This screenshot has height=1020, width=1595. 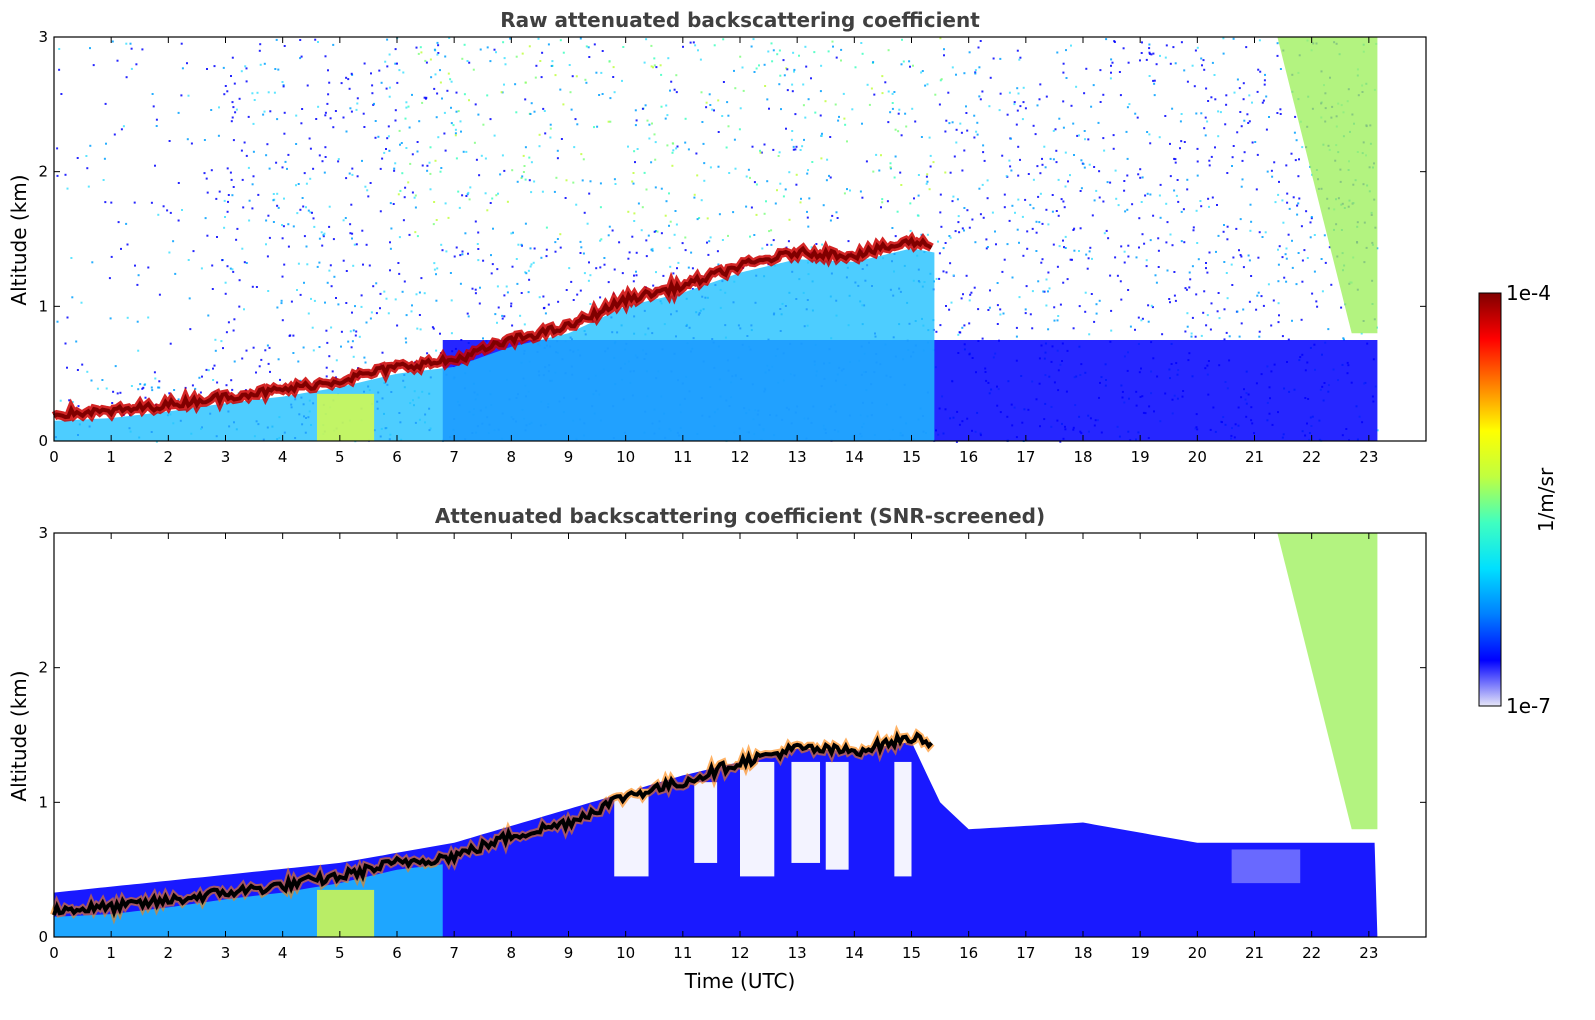 What do you see at coordinates (1327, 681) in the screenshot?
I see `panel2-precip-streak` at bounding box center [1327, 681].